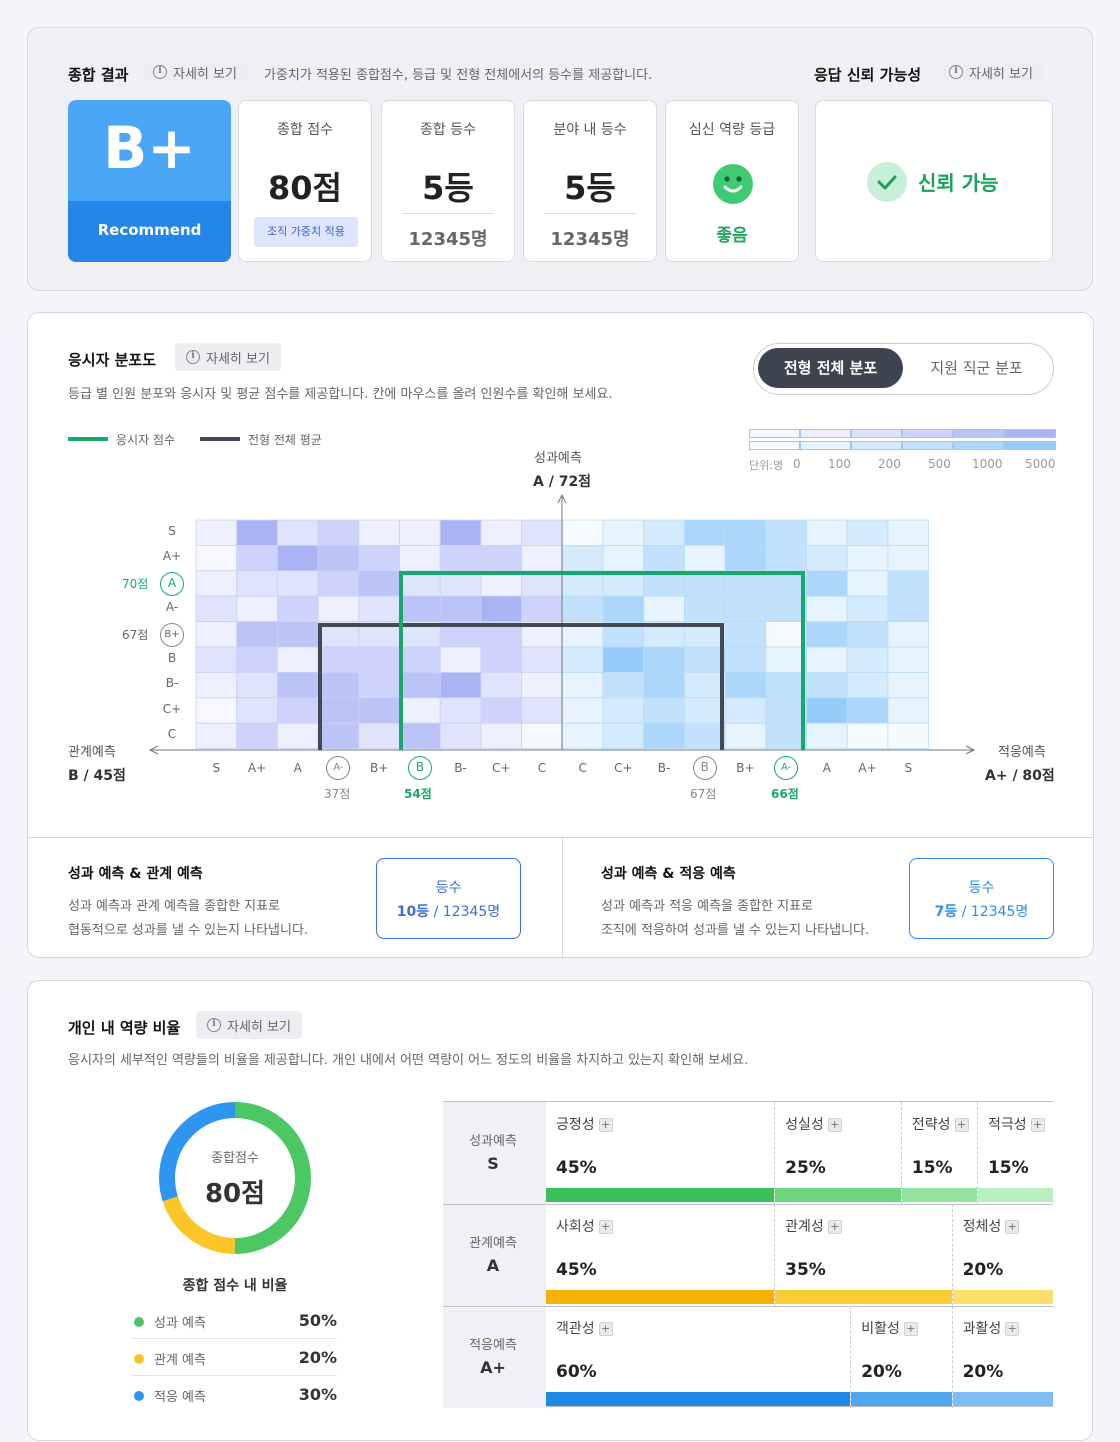 This screenshot has width=1120, height=1442. I want to click on reliability-detail-button: i 자세히 보기, so click(991, 72).